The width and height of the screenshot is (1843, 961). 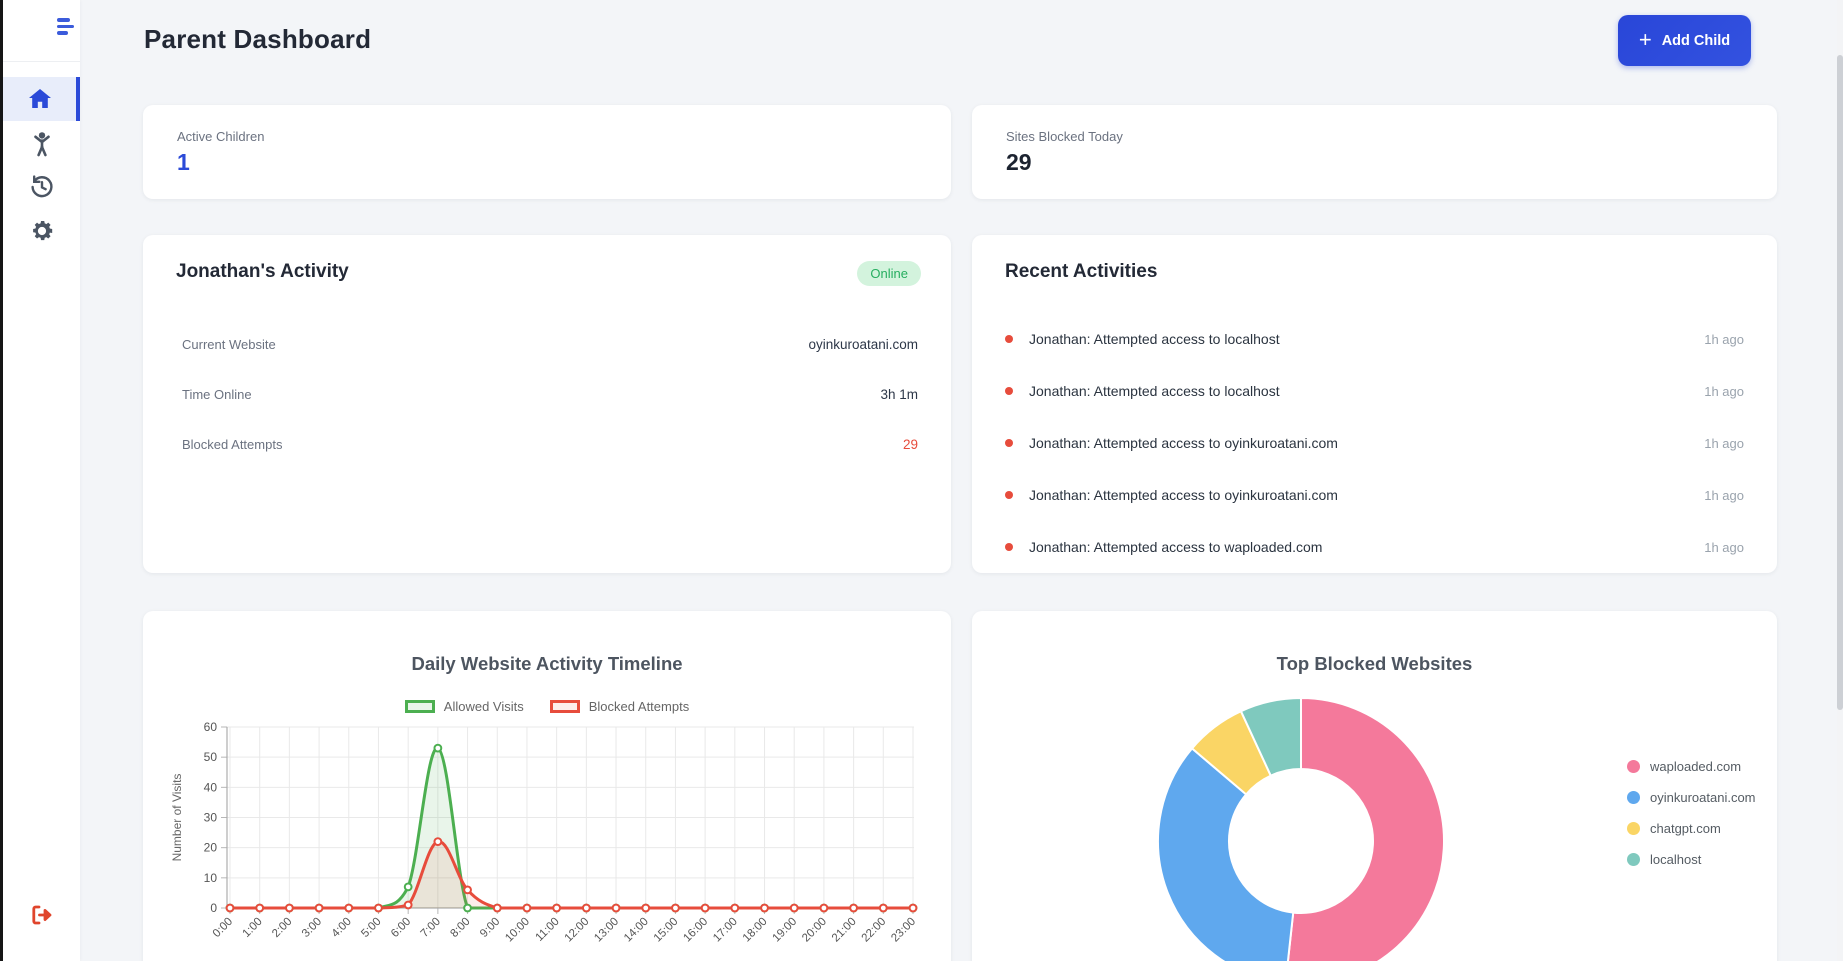 What do you see at coordinates (213, 908) in the screenshot?
I see `svg-text: 0` at bounding box center [213, 908].